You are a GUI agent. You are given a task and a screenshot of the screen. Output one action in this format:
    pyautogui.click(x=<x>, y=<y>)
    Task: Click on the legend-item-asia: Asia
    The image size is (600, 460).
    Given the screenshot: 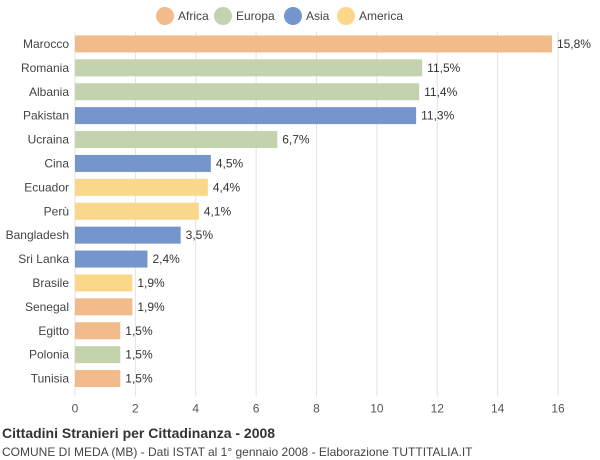 What is the action you would take?
    pyautogui.click(x=306, y=16)
    